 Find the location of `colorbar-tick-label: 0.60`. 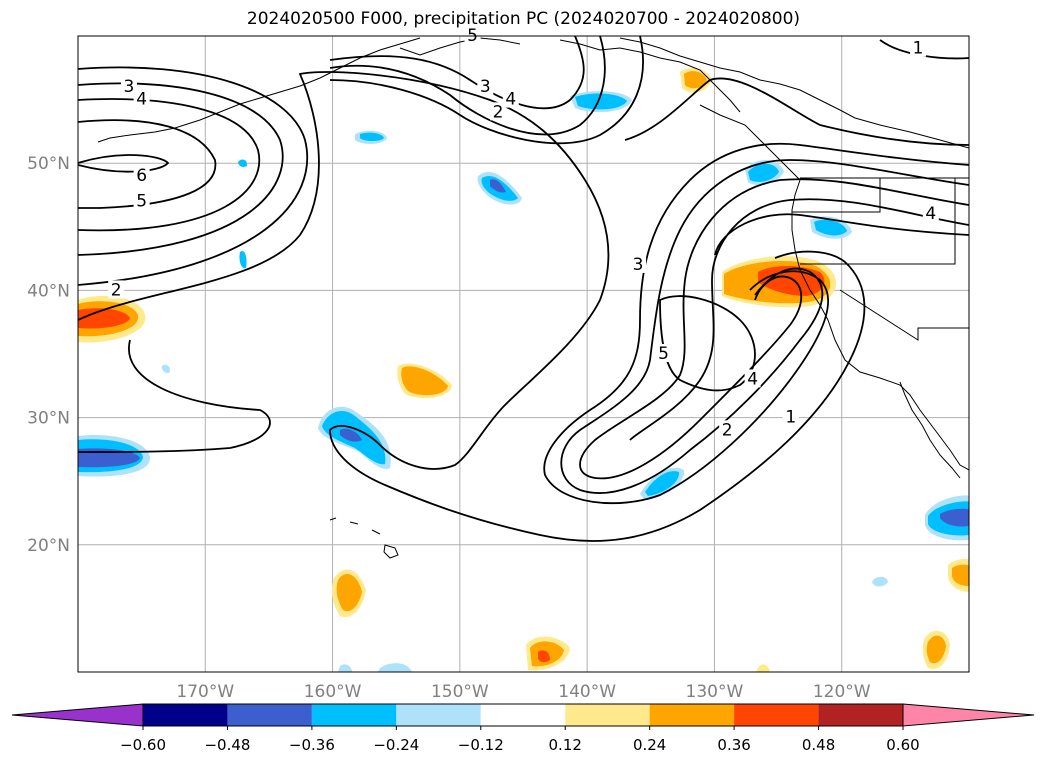

colorbar-tick-label: 0.60 is located at coordinates (902, 745).